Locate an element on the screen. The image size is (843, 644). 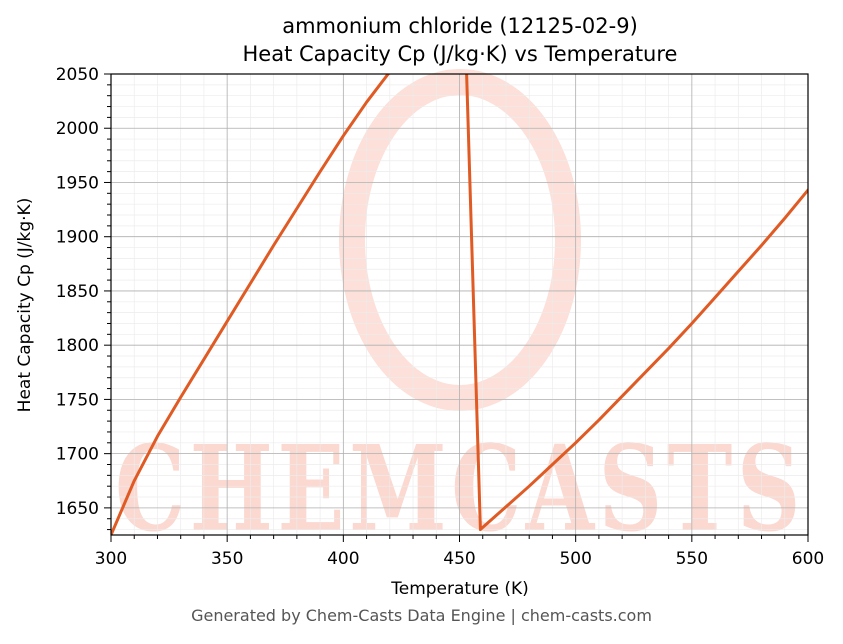
x-tick-label: 400 is located at coordinates (343, 559).